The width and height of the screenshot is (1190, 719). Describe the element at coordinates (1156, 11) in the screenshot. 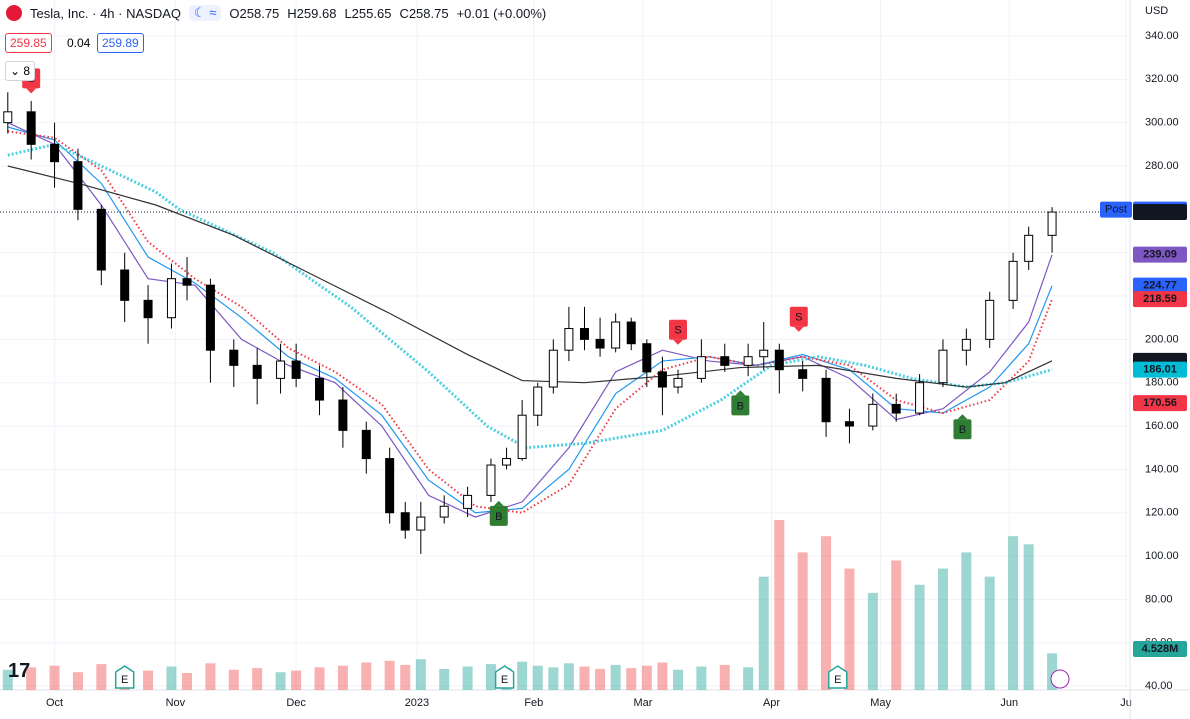

I see `currency: USD` at that location.